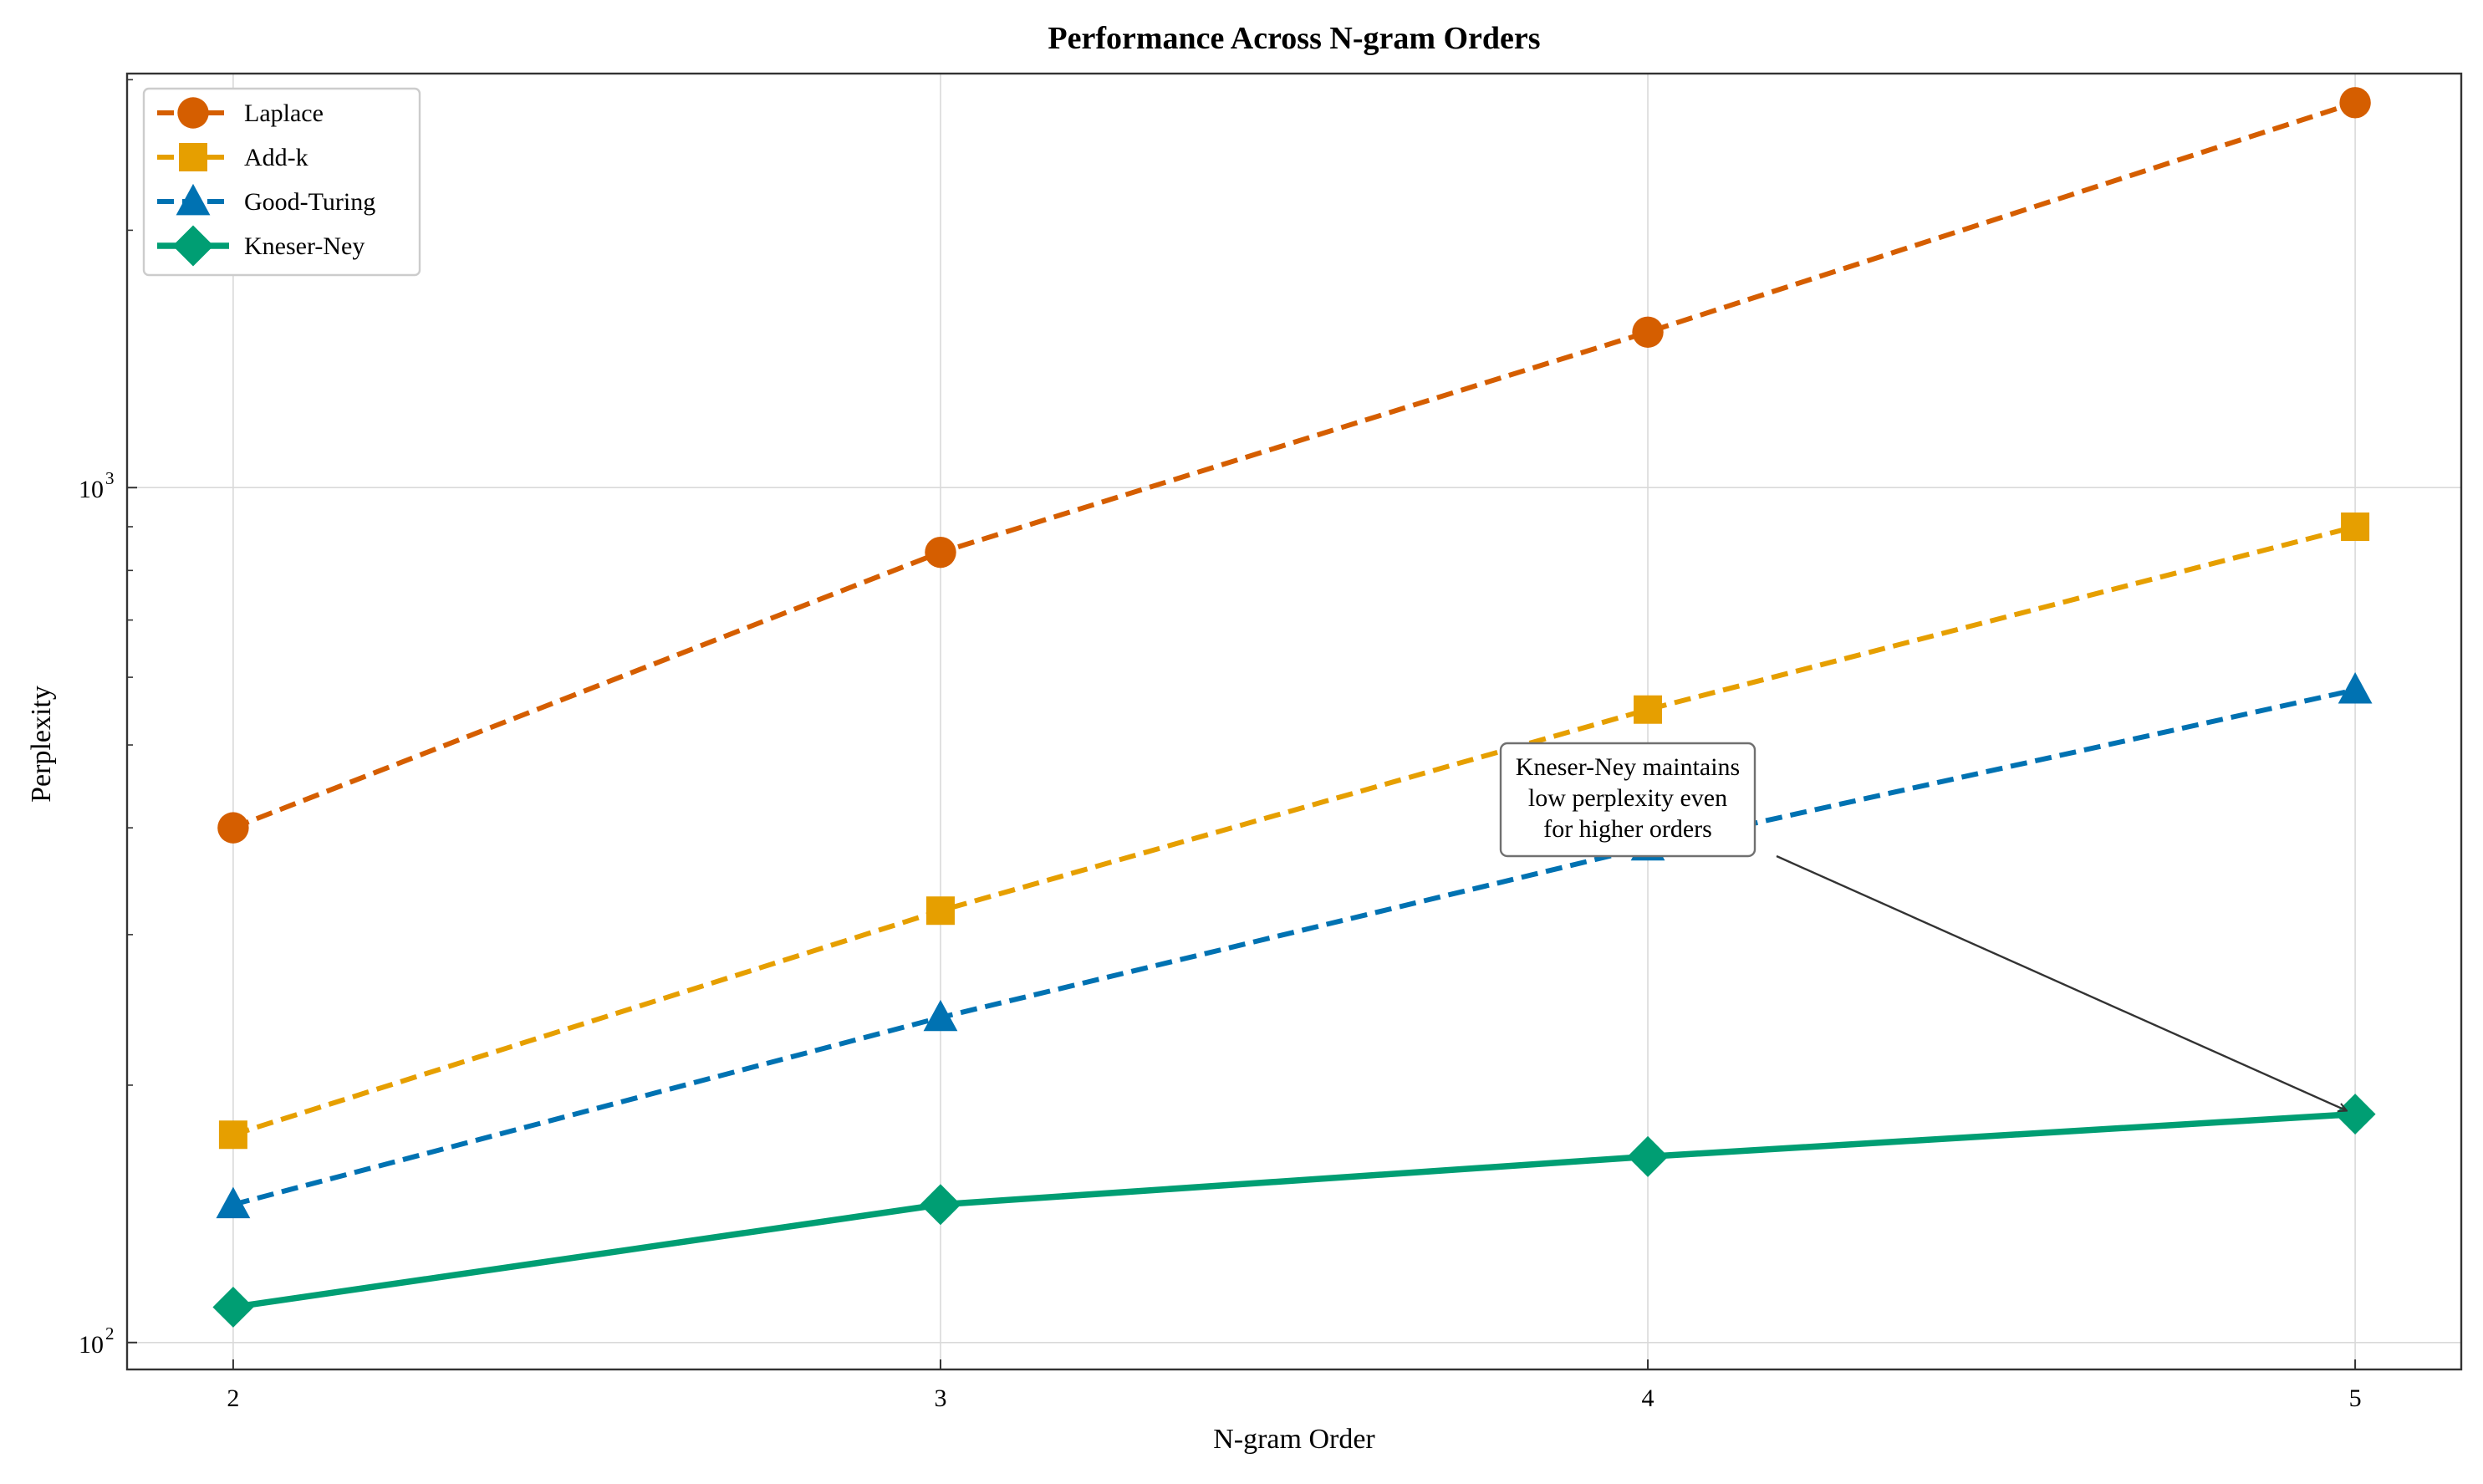 This screenshot has height=1484, width=2483. I want to click on legend-marker-laplace, so click(193, 113).